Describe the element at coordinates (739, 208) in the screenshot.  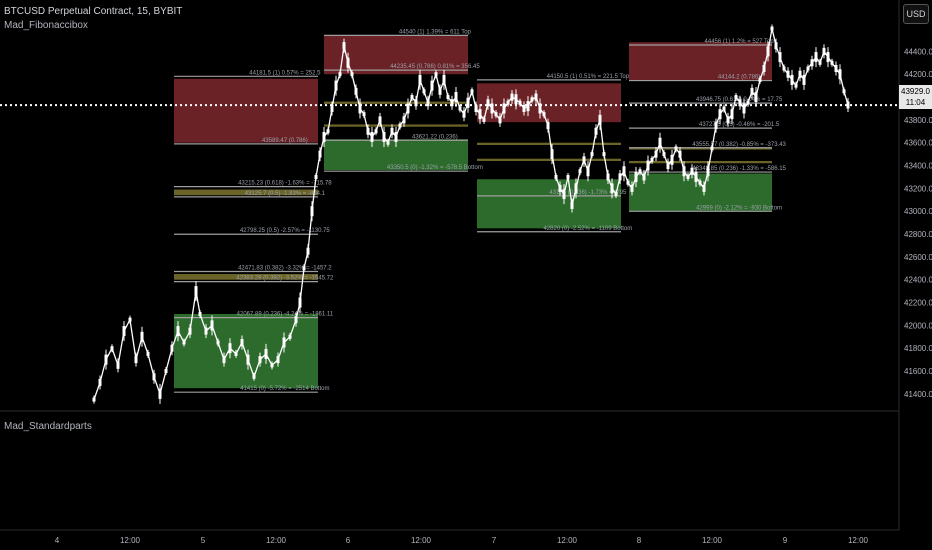
I see `fib-level-label: 42999 (0) -2.12% = -930 Bottom` at that location.